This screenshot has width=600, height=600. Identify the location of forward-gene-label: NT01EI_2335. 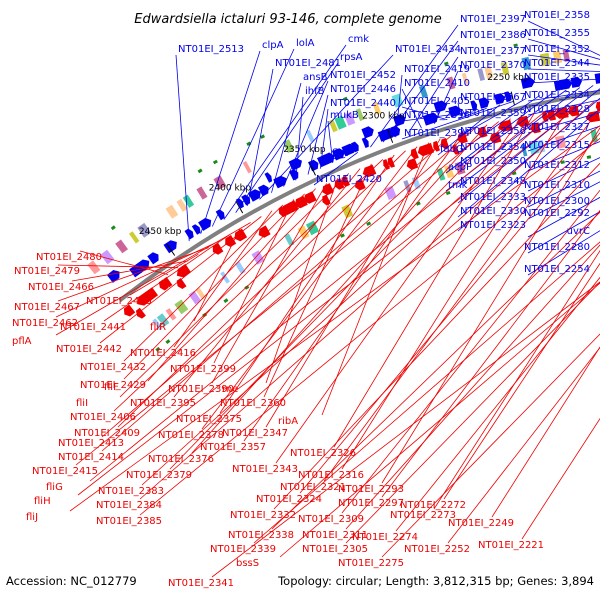
(557, 77).